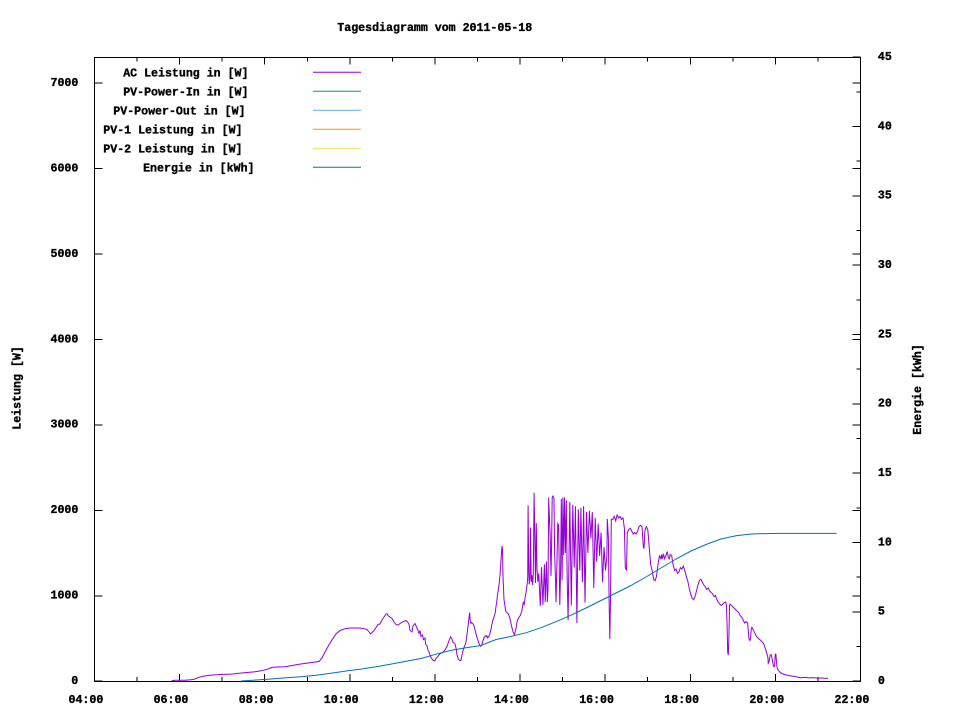 The width and height of the screenshot is (960, 720). I want to click on svg-text: 35, so click(885, 196).